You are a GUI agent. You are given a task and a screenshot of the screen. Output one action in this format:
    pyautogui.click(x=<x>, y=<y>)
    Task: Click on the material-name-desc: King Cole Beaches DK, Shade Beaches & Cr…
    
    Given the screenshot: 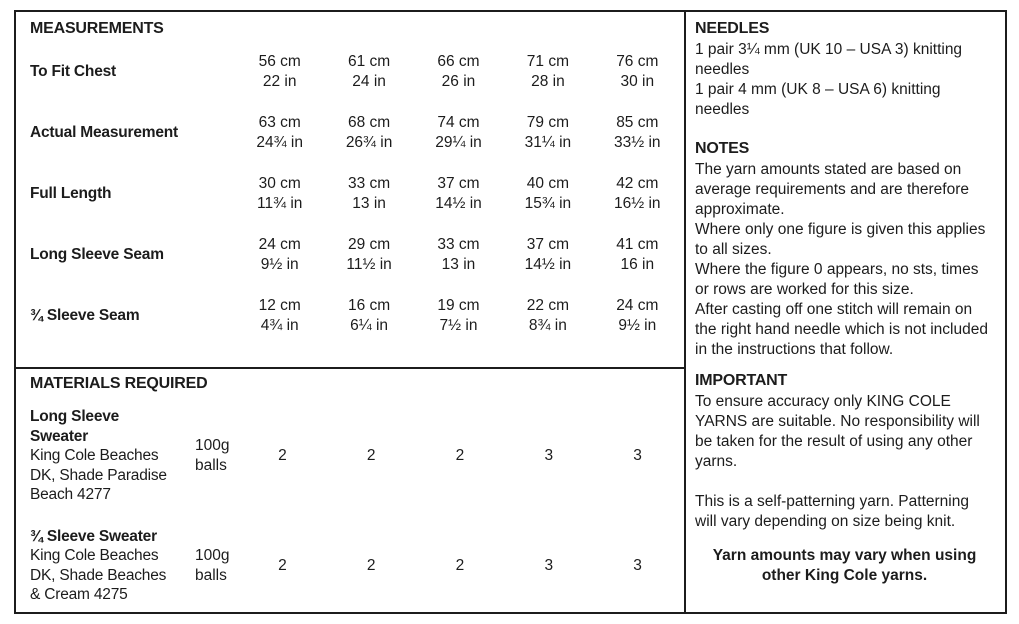 What is the action you would take?
    pyautogui.click(x=98, y=575)
    